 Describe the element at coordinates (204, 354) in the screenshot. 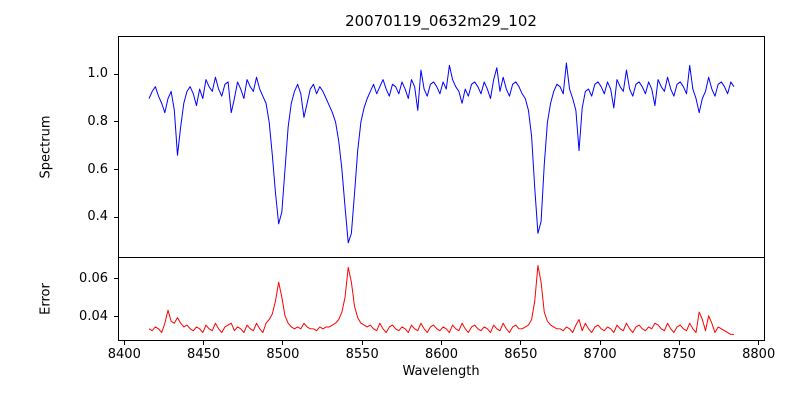

I see `x-tick-label: 8450` at that location.